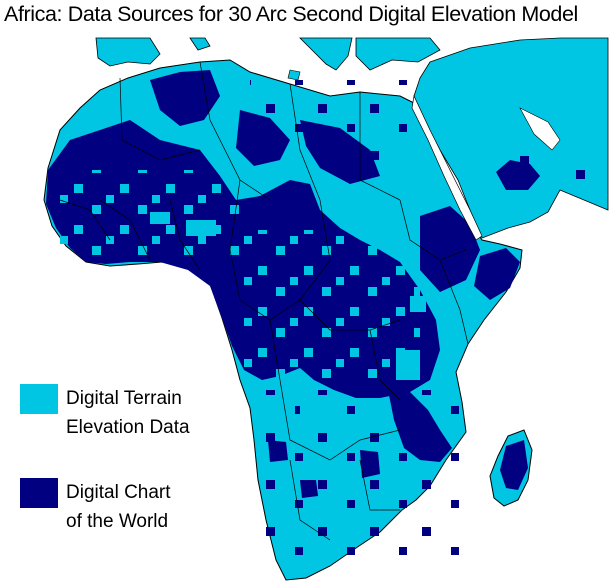 The height and width of the screenshot is (588, 615). What do you see at coordinates (514, 465) in the screenshot?
I see `madagascar-dcw` at bounding box center [514, 465].